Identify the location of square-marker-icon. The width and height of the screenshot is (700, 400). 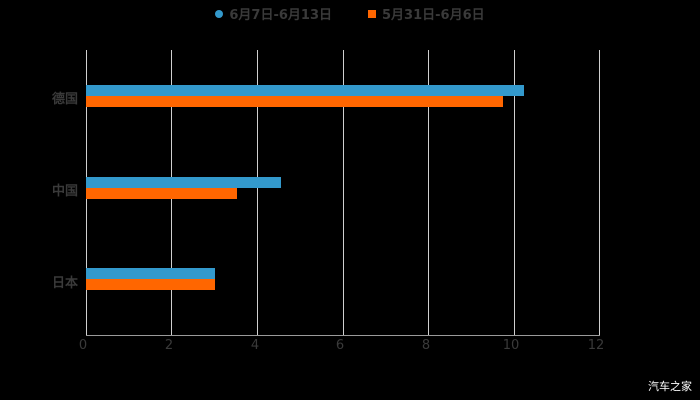
(372, 13).